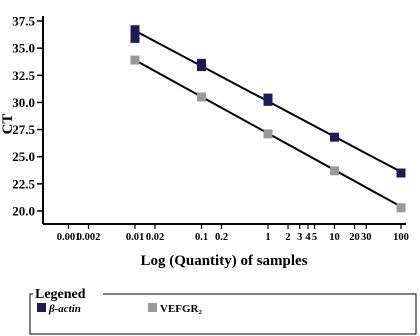 This screenshot has width=420, height=336. Describe the element at coordinates (334, 237) in the screenshot. I see `x-tick-label: 10` at that location.